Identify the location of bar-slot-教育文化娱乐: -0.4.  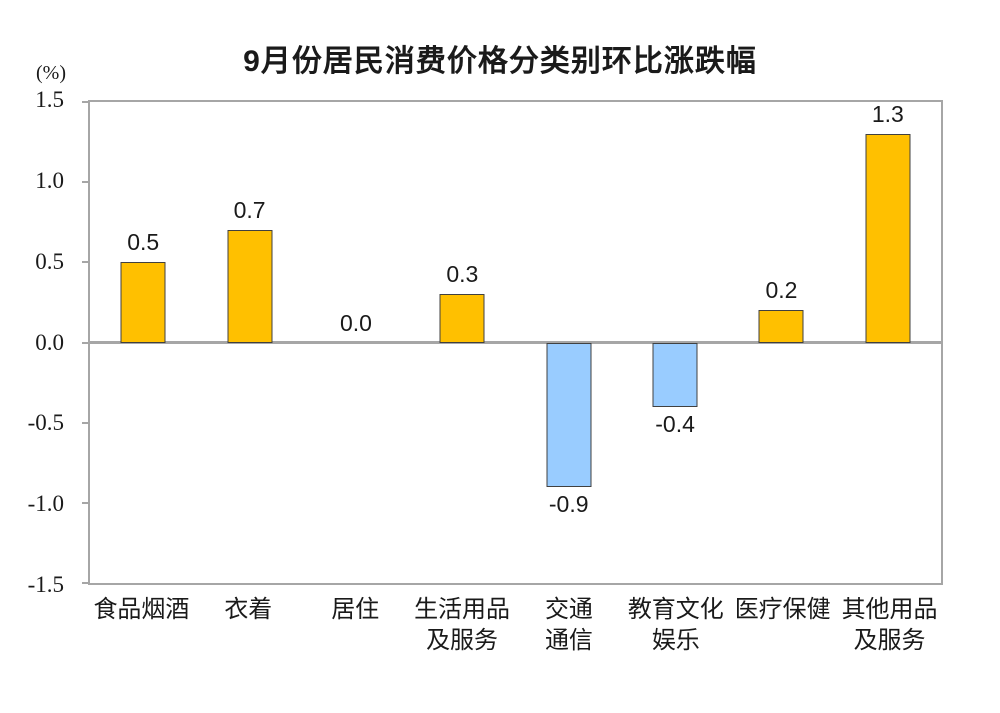
(675, 342).